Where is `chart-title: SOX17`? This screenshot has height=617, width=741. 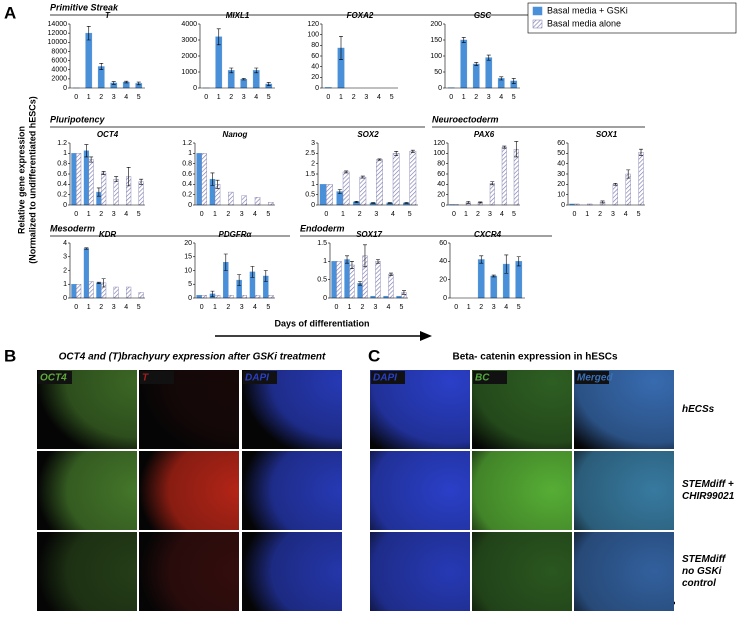 chart-title: SOX17 is located at coordinates (369, 234).